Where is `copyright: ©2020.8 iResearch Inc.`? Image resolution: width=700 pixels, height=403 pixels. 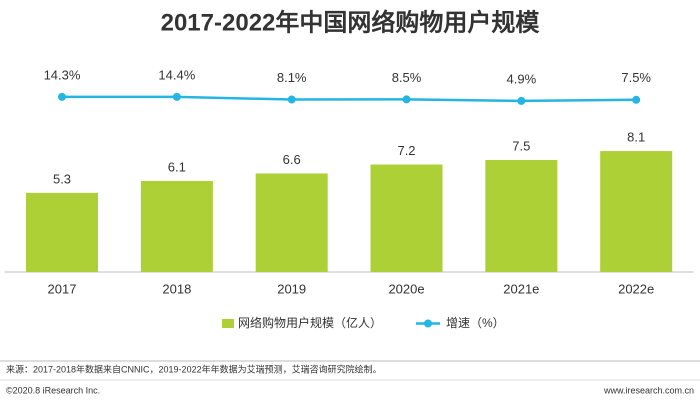 copyright: ©2020.8 iResearch Inc. is located at coordinates (53, 390).